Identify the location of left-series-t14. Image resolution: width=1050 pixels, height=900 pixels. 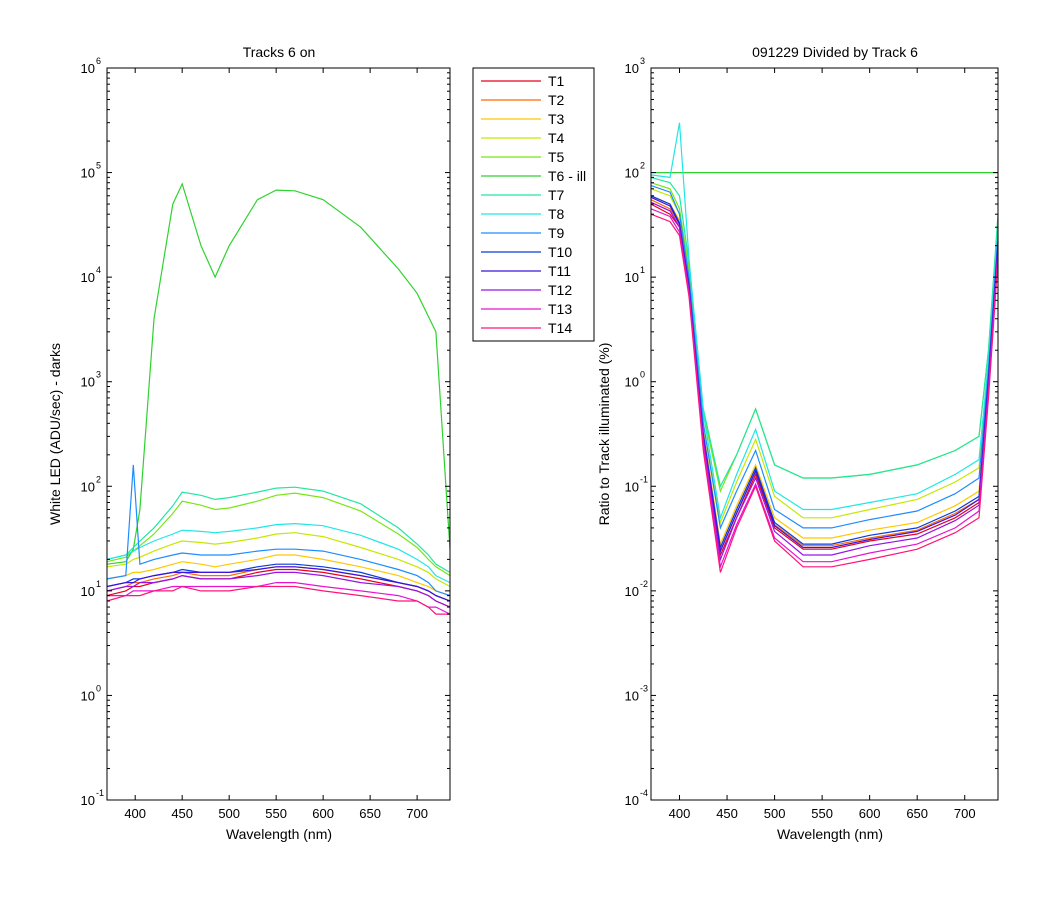
(278, 600).